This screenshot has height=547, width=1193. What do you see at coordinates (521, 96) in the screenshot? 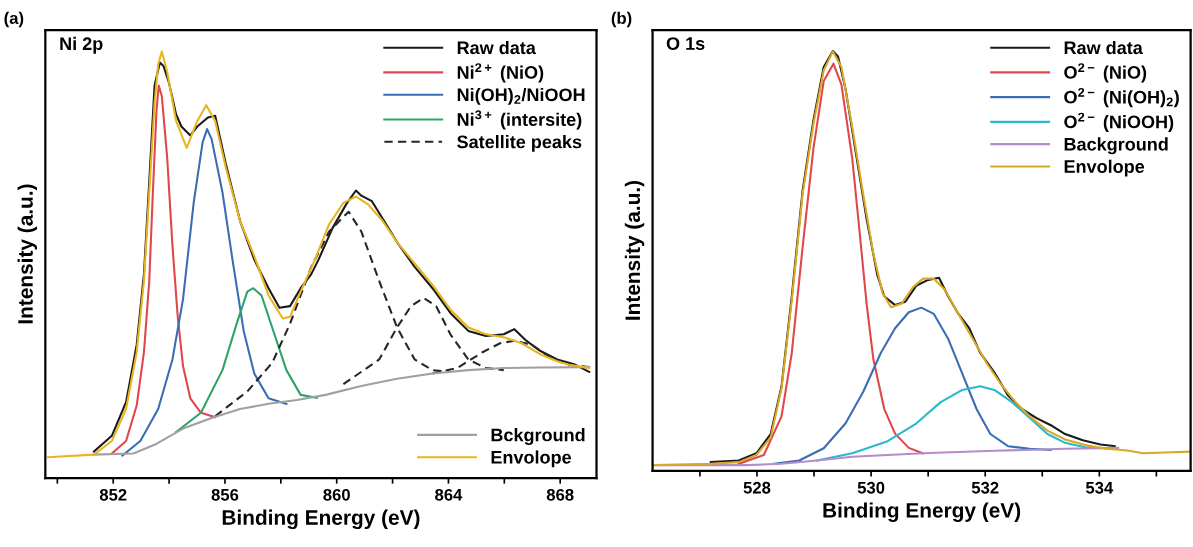
I see `legend-label: Ni(OH)$_{2}$/NiOOH` at bounding box center [521, 96].